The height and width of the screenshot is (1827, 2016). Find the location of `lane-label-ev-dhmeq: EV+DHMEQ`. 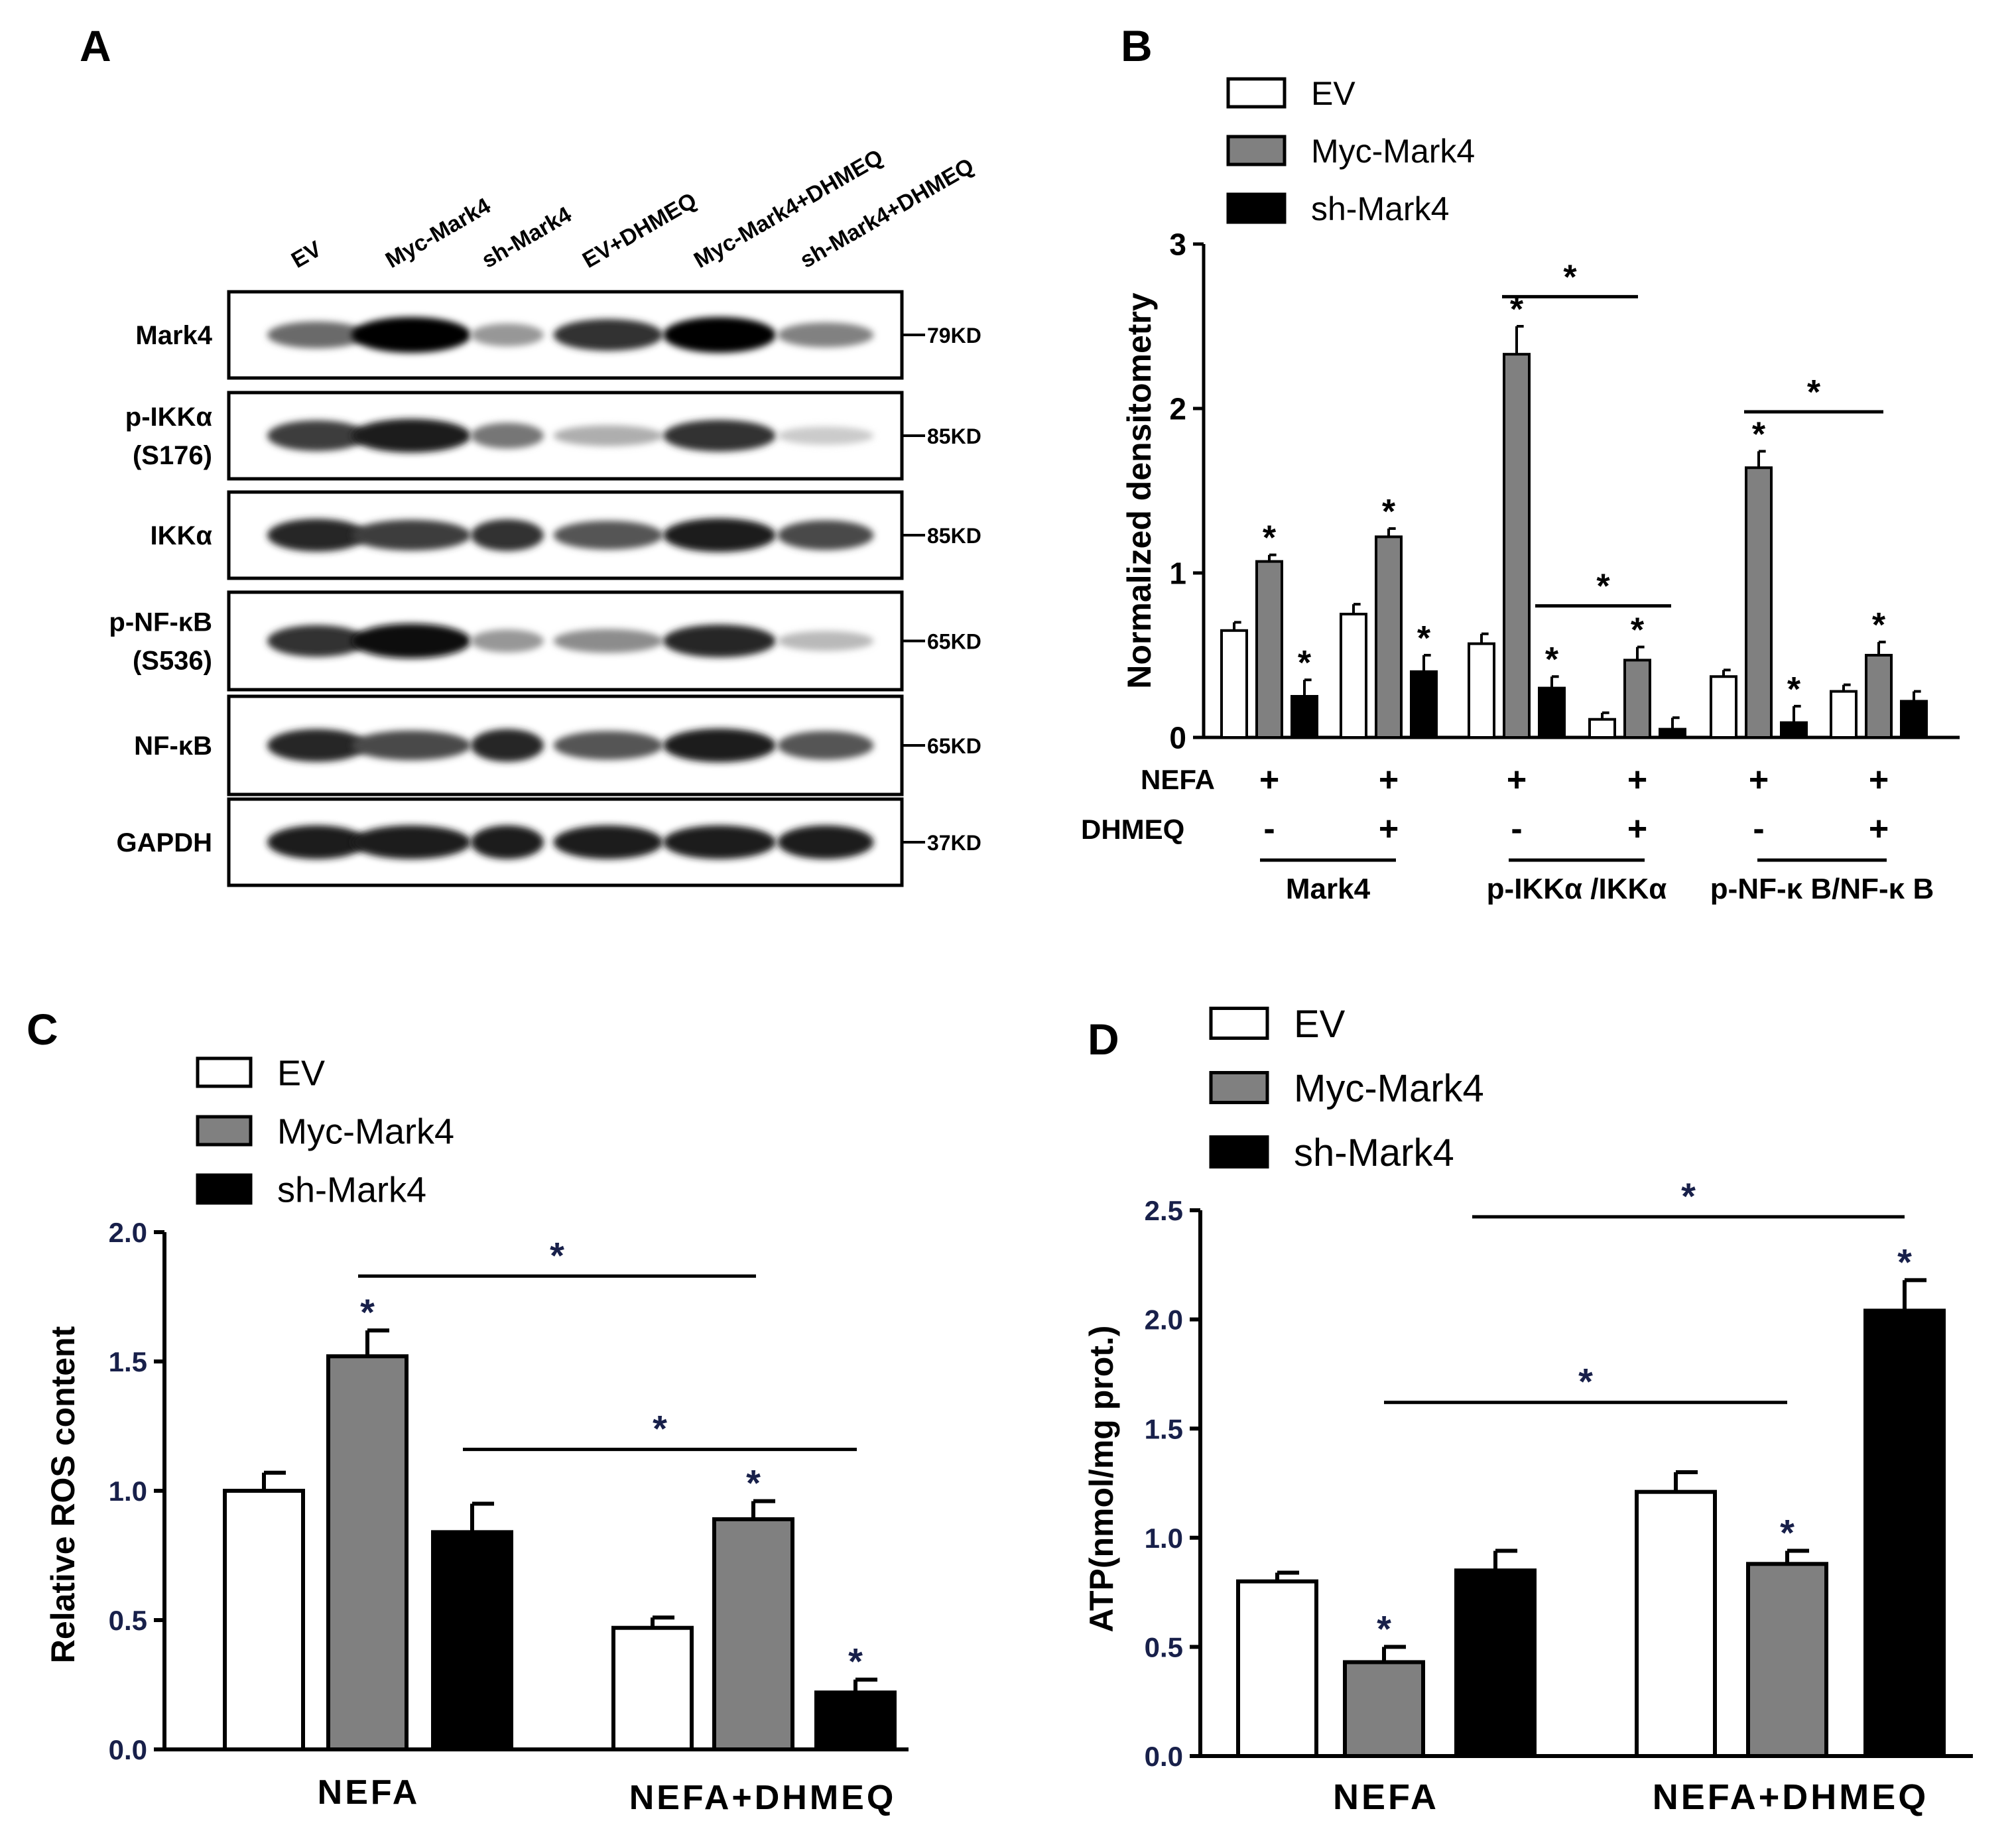

lane-label-ev-dhmeq: EV+DHMEQ is located at coordinates (639, 230).